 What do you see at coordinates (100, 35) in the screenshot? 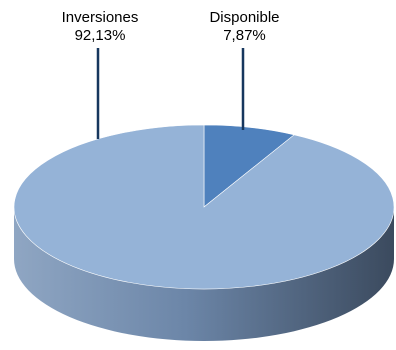
I see `slice-value-inversiones: 92,13%` at bounding box center [100, 35].